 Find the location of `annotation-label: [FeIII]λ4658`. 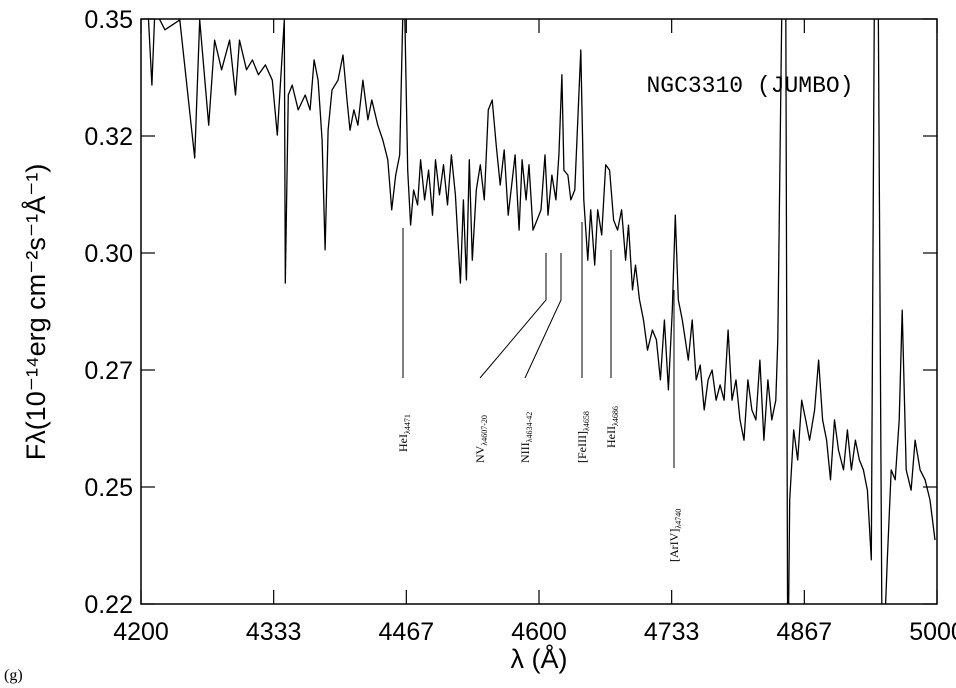

annotation-label: [FeIII]λ4658 is located at coordinates (583, 437).